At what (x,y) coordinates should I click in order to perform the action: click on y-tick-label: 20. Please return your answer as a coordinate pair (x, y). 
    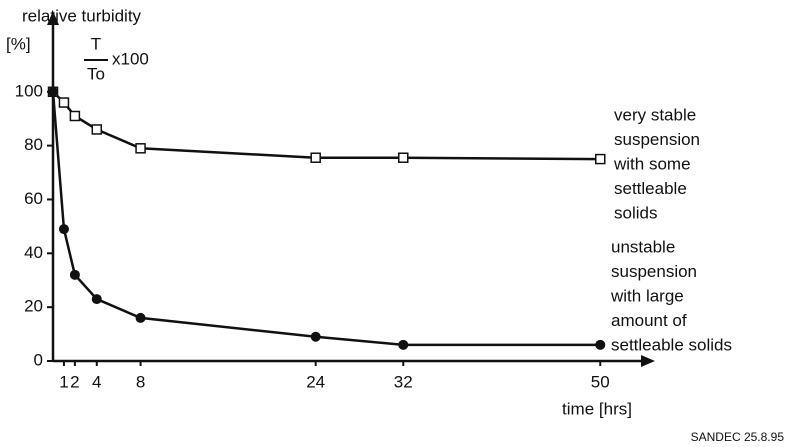
    Looking at the image, I should click on (33, 306).